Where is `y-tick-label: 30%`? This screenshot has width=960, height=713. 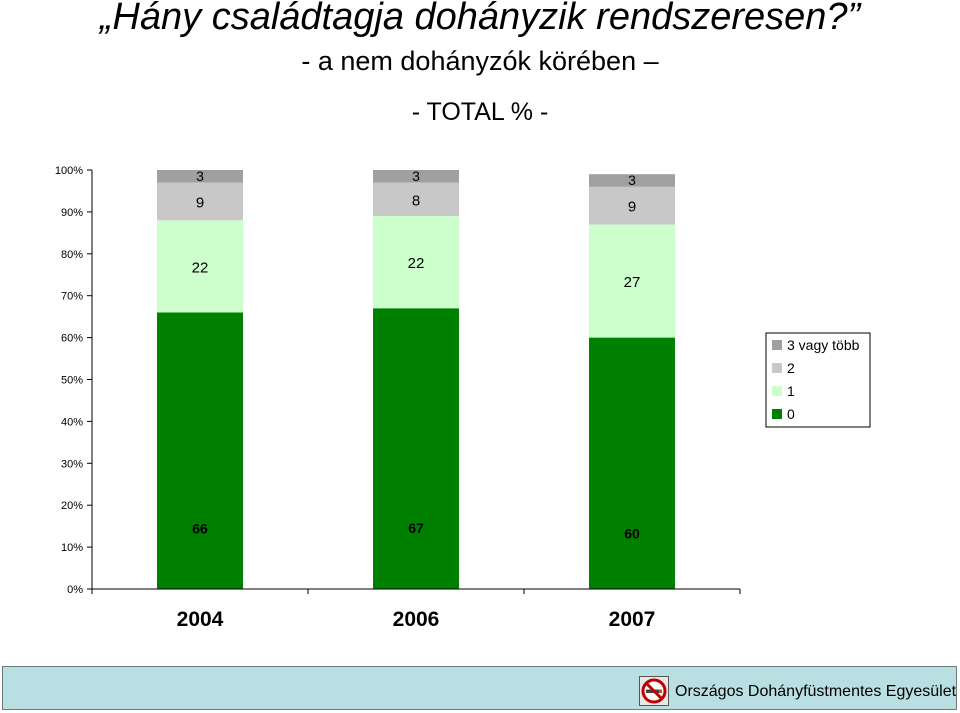 y-tick-label: 30% is located at coordinates (72, 464).